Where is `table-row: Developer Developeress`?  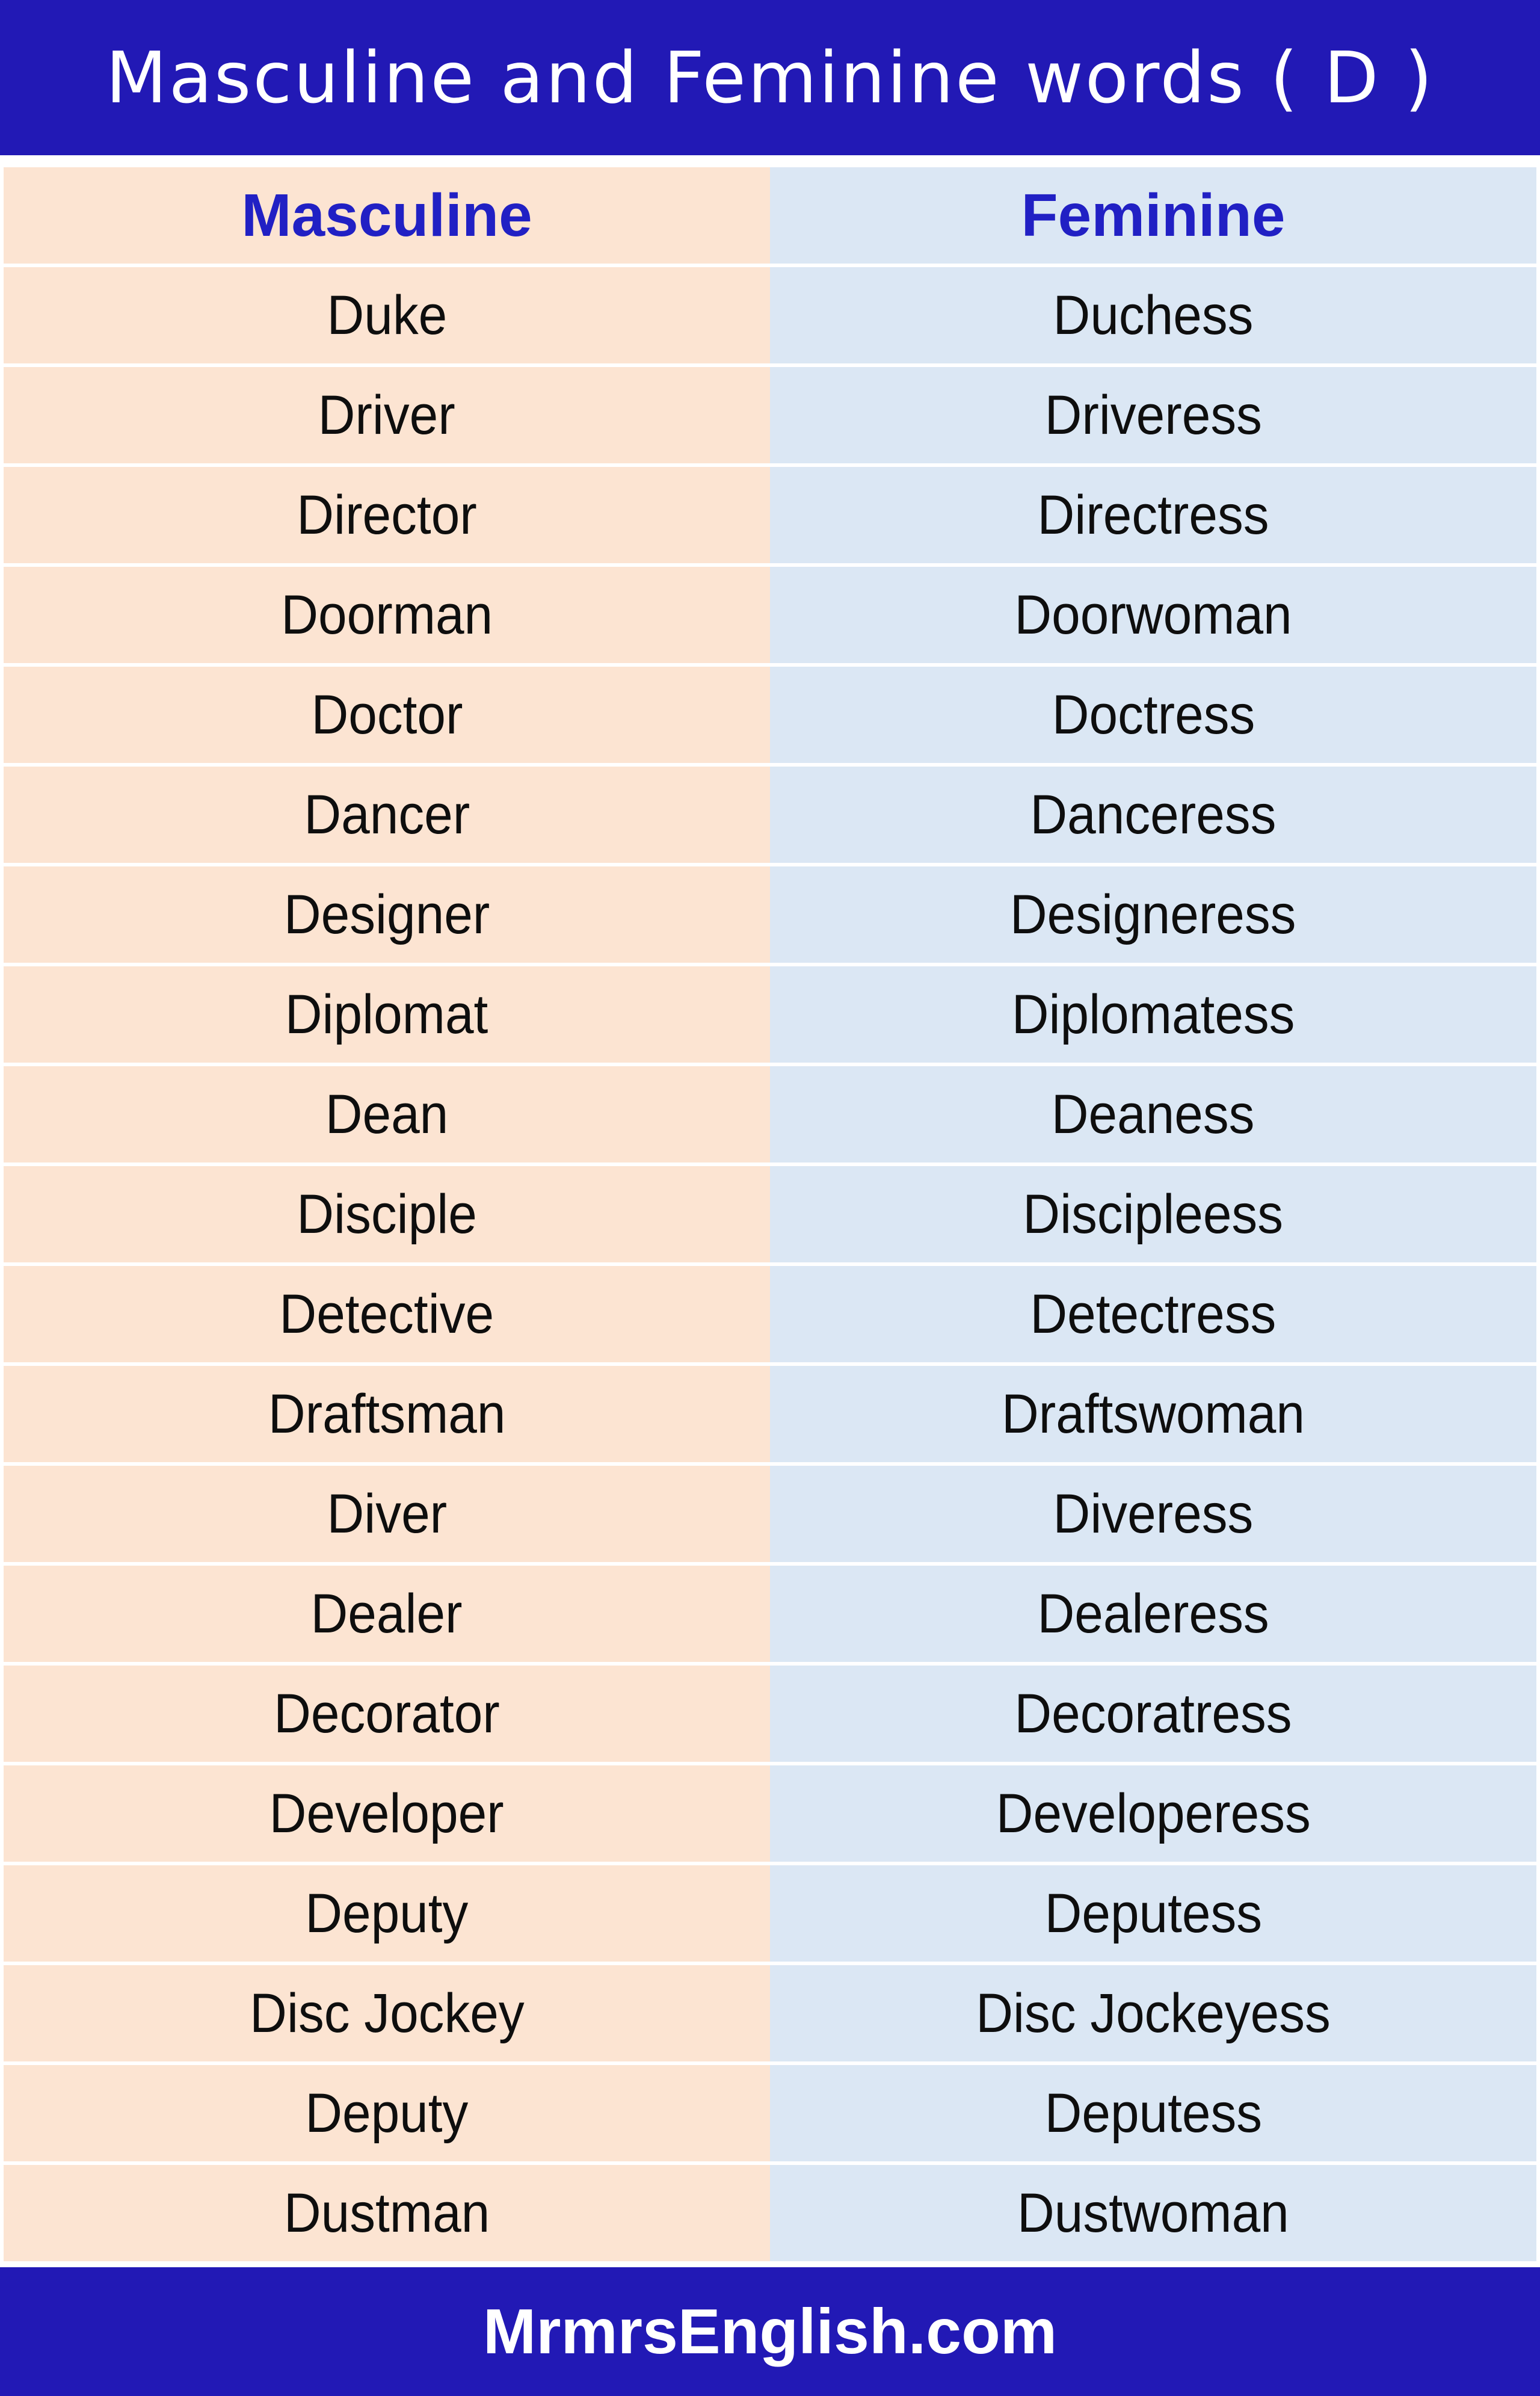
table-row: Developer Developeress is located at coordinates (770, 1813).